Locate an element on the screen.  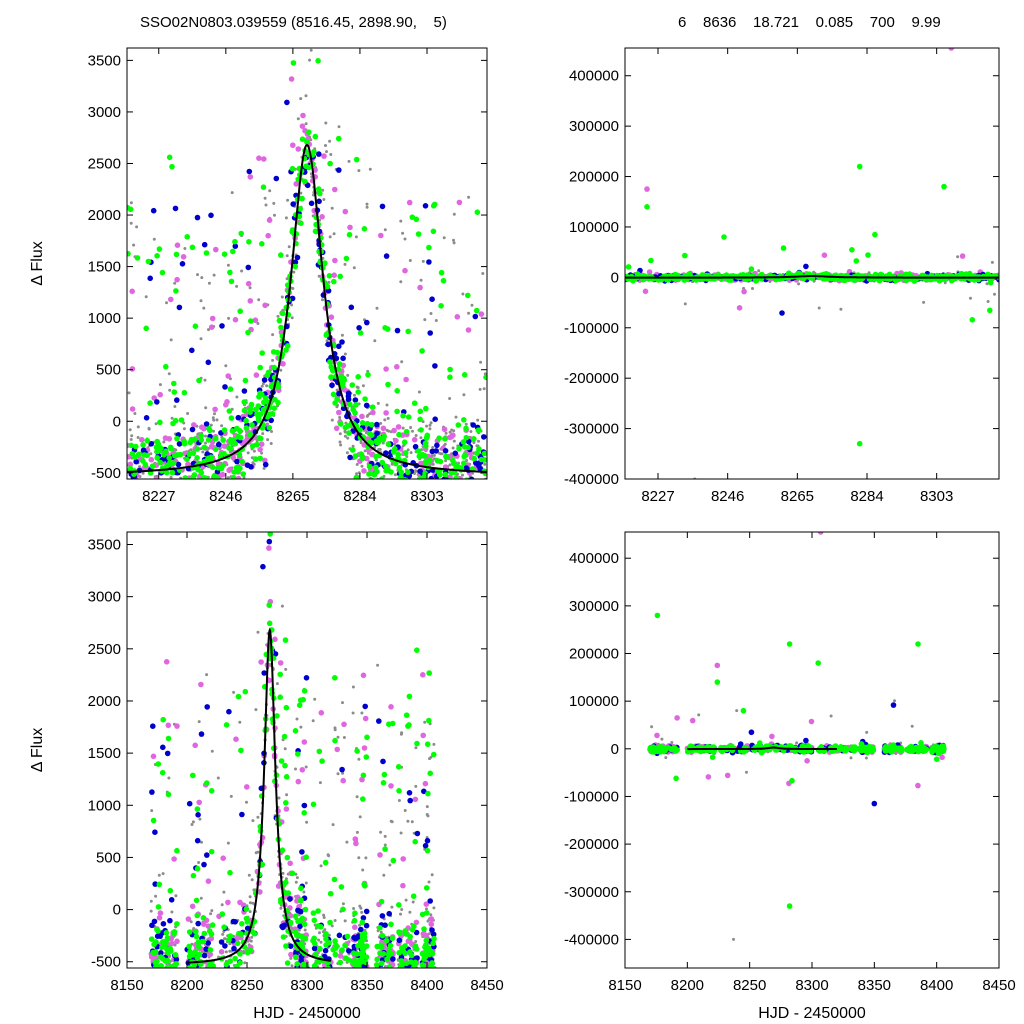
series-grey is located at coordinates (812, 367).